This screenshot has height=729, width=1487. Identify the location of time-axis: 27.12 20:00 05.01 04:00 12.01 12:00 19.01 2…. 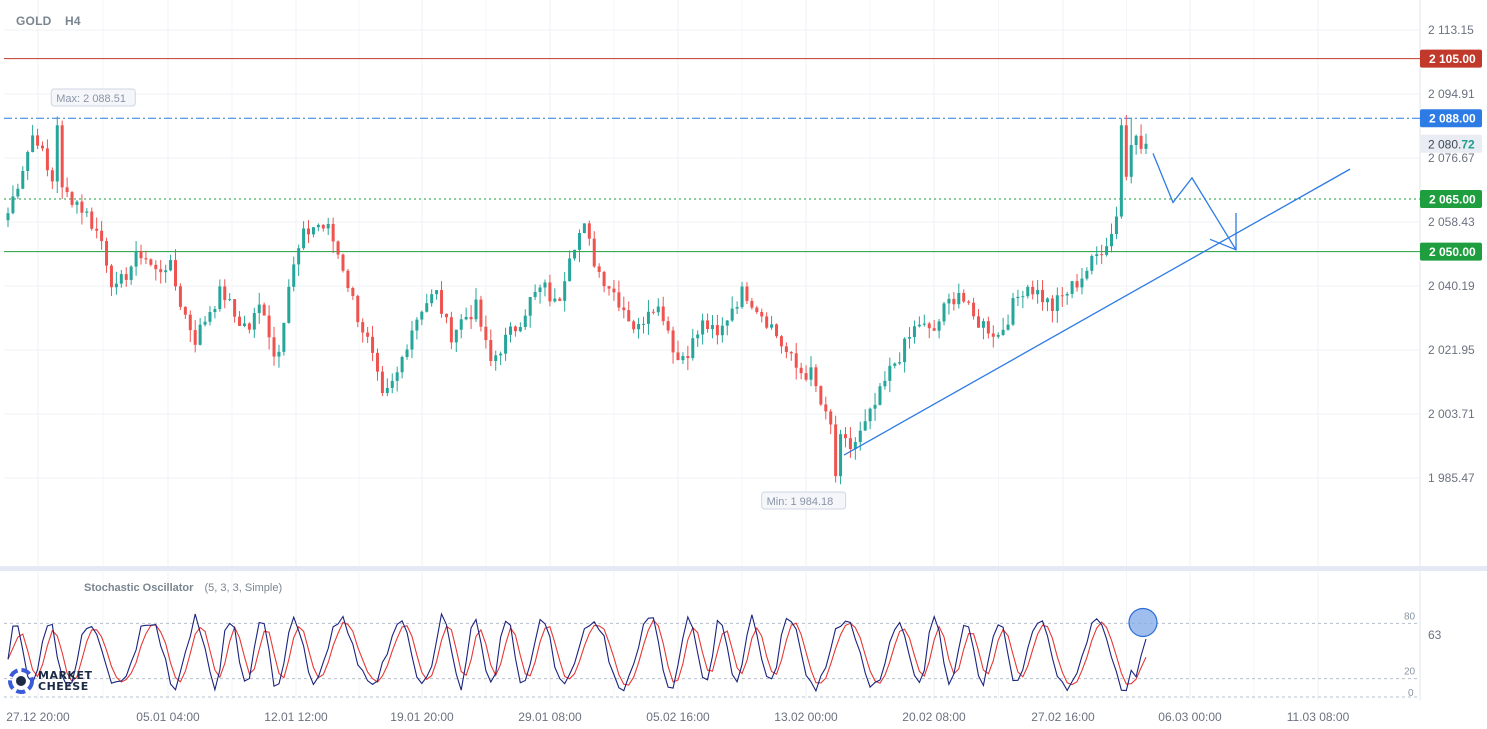
(677, 717).